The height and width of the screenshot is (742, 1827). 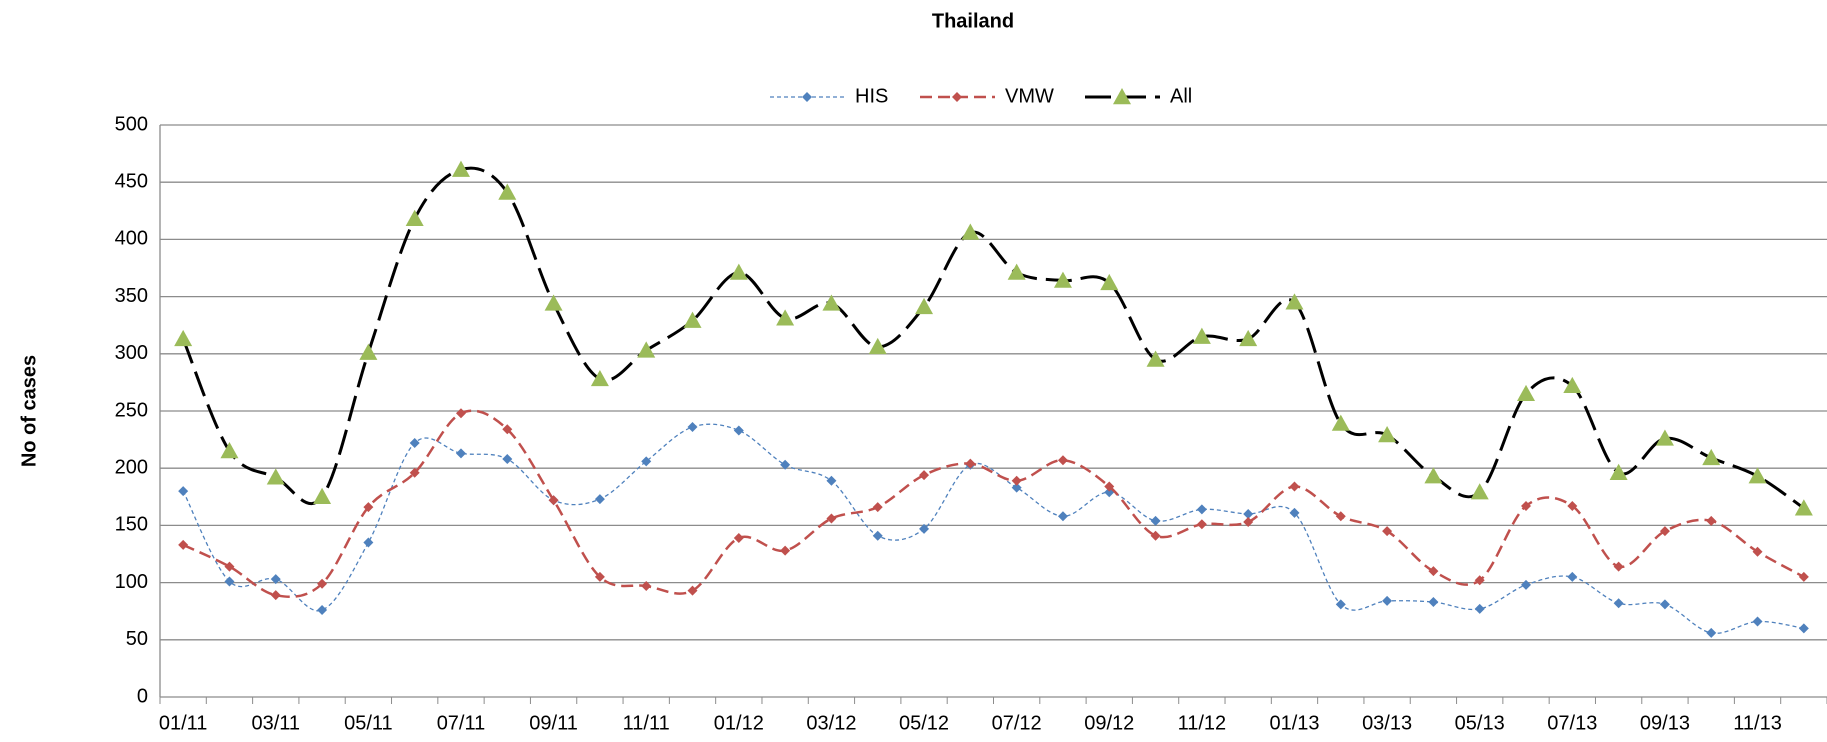 What do you see at coordinates (29, 411) in the screenshot?
I see `y-axis-label: No of cases` at bounding box center [29, 411].